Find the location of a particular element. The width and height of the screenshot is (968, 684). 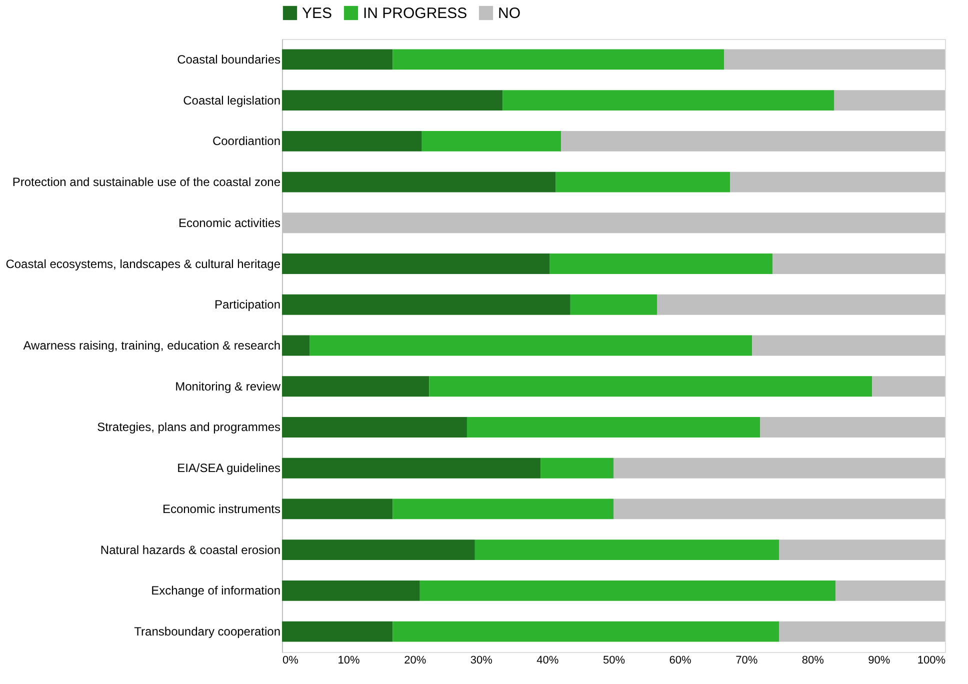

x-tick-label: 30% is located at coordinates (481, 660).